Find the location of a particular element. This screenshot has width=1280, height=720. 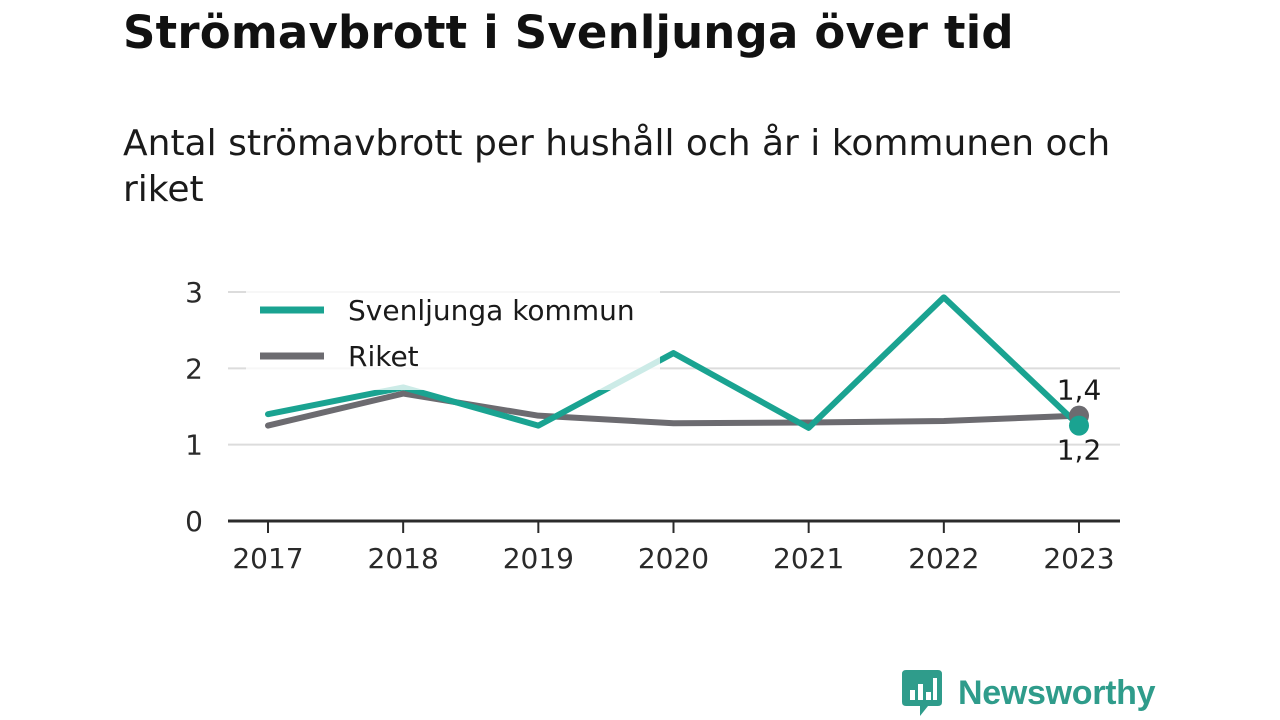

bar-chart-bubble-icon is located at coordinates (922, 693).